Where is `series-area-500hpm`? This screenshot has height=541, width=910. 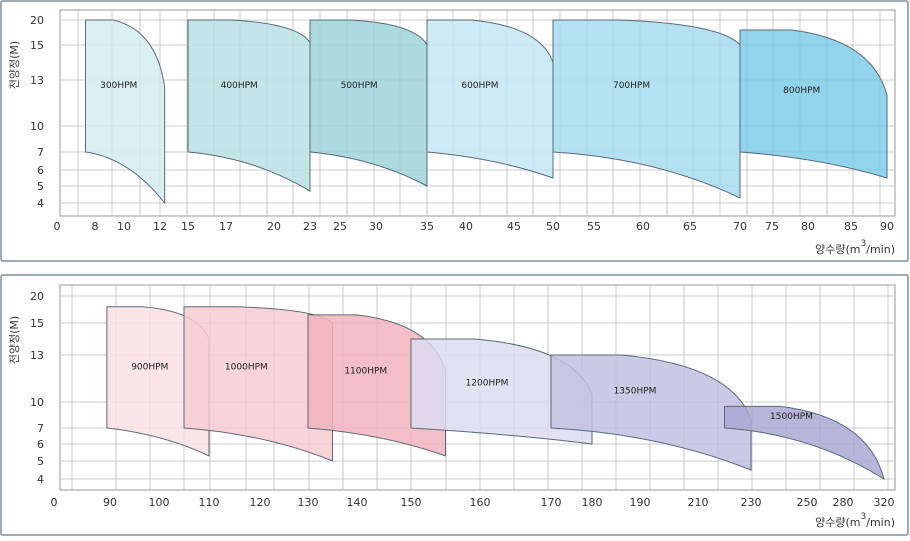 series-area-500hpm is located at coordinates (368, 103).